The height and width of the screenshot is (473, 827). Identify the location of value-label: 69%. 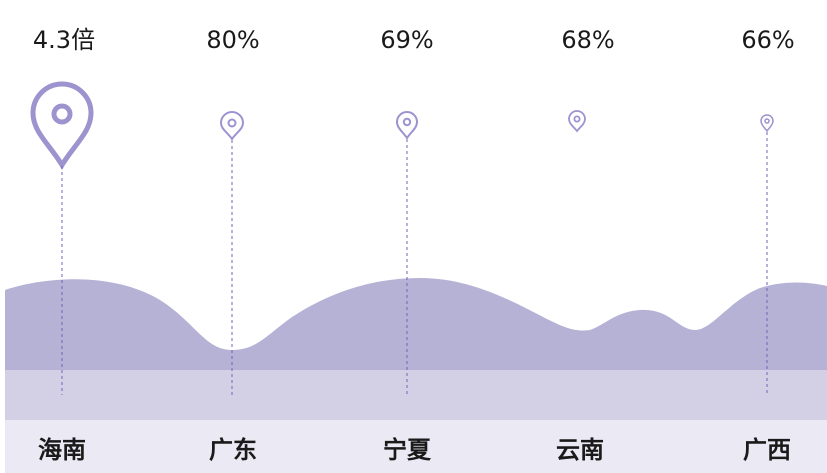
(406, 40).